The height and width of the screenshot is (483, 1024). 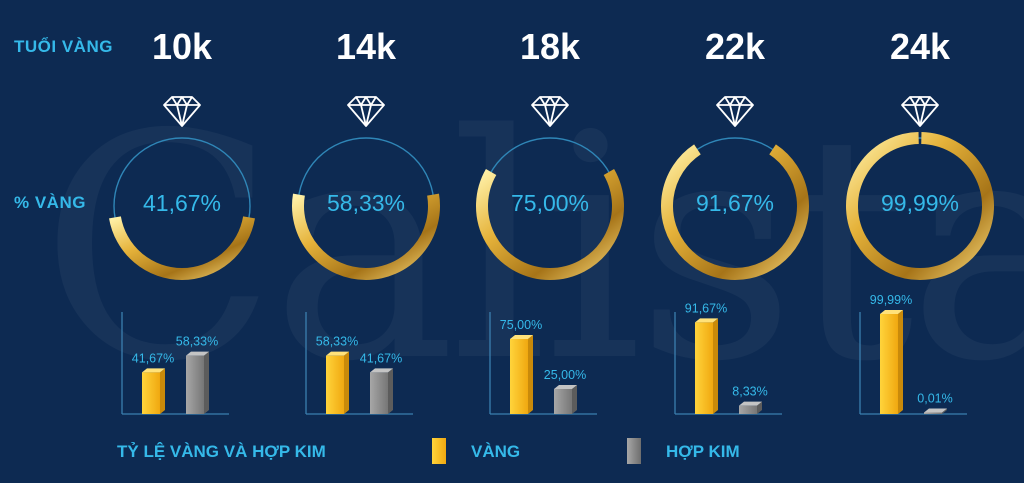 I want to click on legend-swatch-alloy, so click(x=634, y=451).